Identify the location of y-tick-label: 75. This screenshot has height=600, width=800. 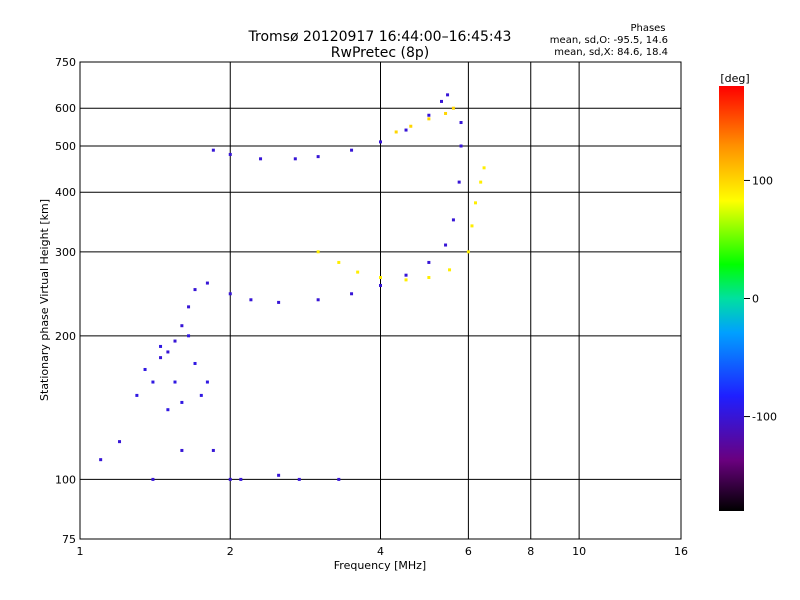
(69, 539).